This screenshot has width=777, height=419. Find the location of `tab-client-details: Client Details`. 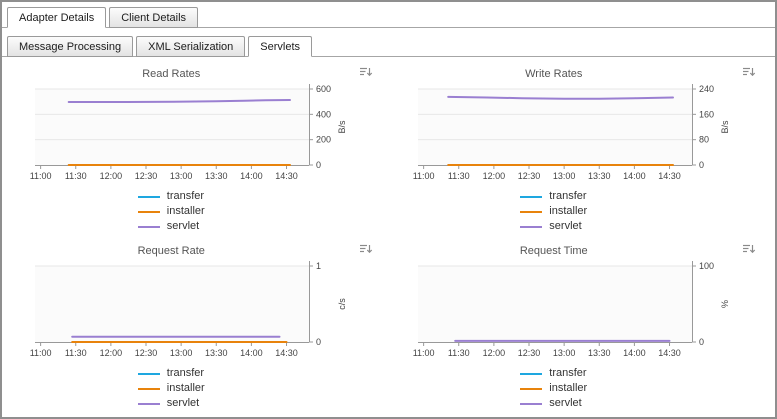

tab-client-details: Client Details is located at coordinates (154, 17).